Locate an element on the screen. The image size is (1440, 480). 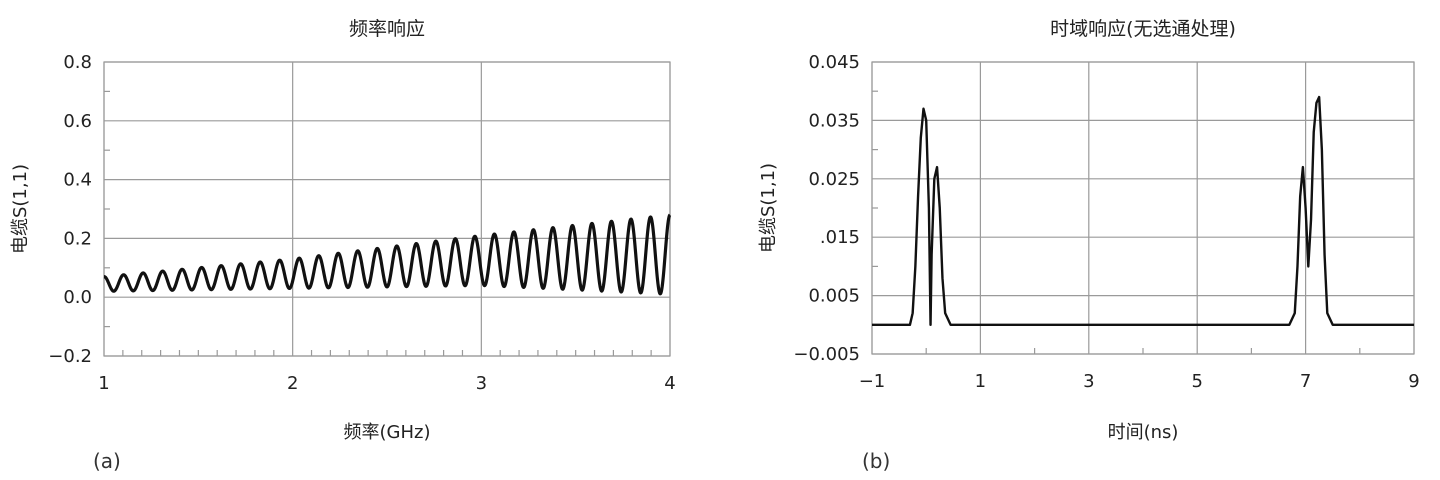
x-tick-label: 9 is located at coordinates (1413, 381).